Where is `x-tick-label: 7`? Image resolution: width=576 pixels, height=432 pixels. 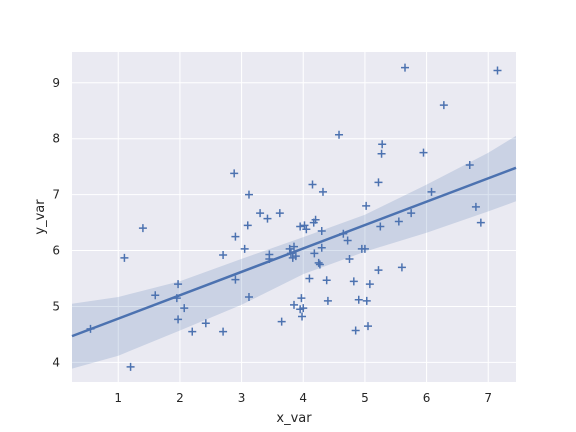
x-tick-label: 7 is located at coordinates (488, 398).